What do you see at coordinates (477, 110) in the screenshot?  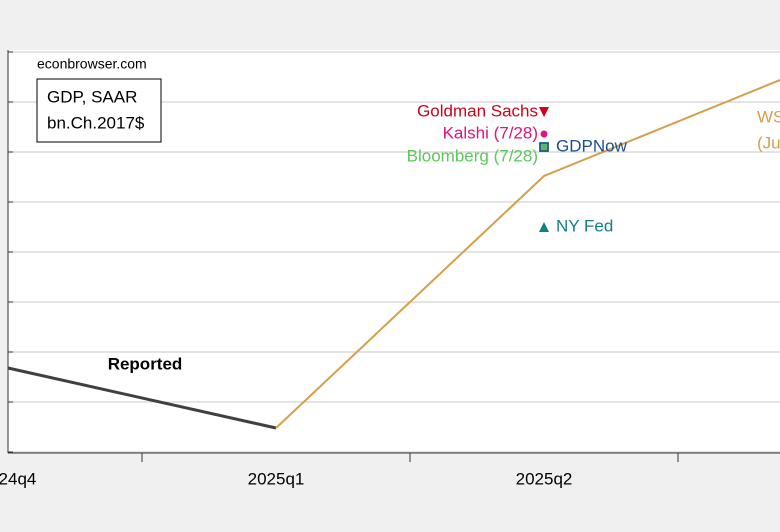 I see `point-label: Goldman Sachs` at bounding box center [477, 110].